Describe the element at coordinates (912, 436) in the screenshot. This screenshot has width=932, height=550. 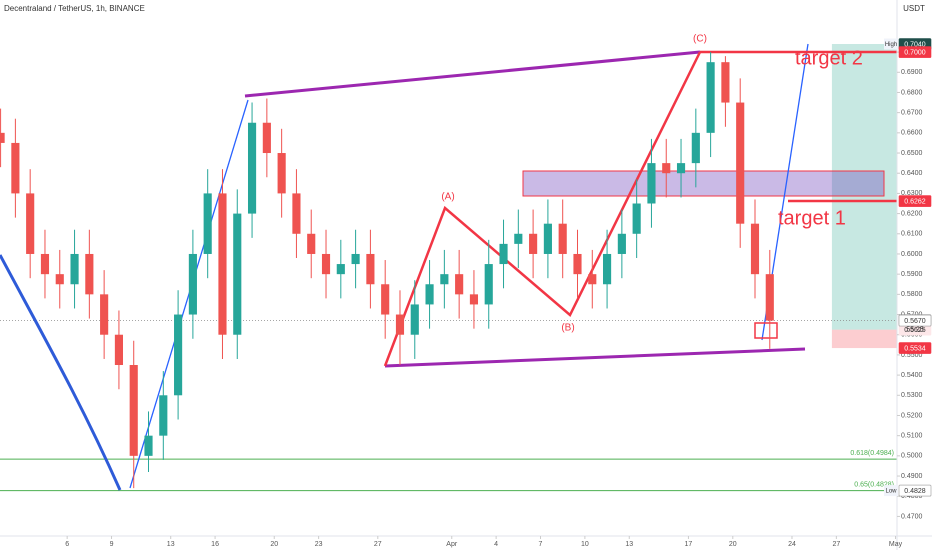
I see `y-tick-label: 0.5100` at that location.